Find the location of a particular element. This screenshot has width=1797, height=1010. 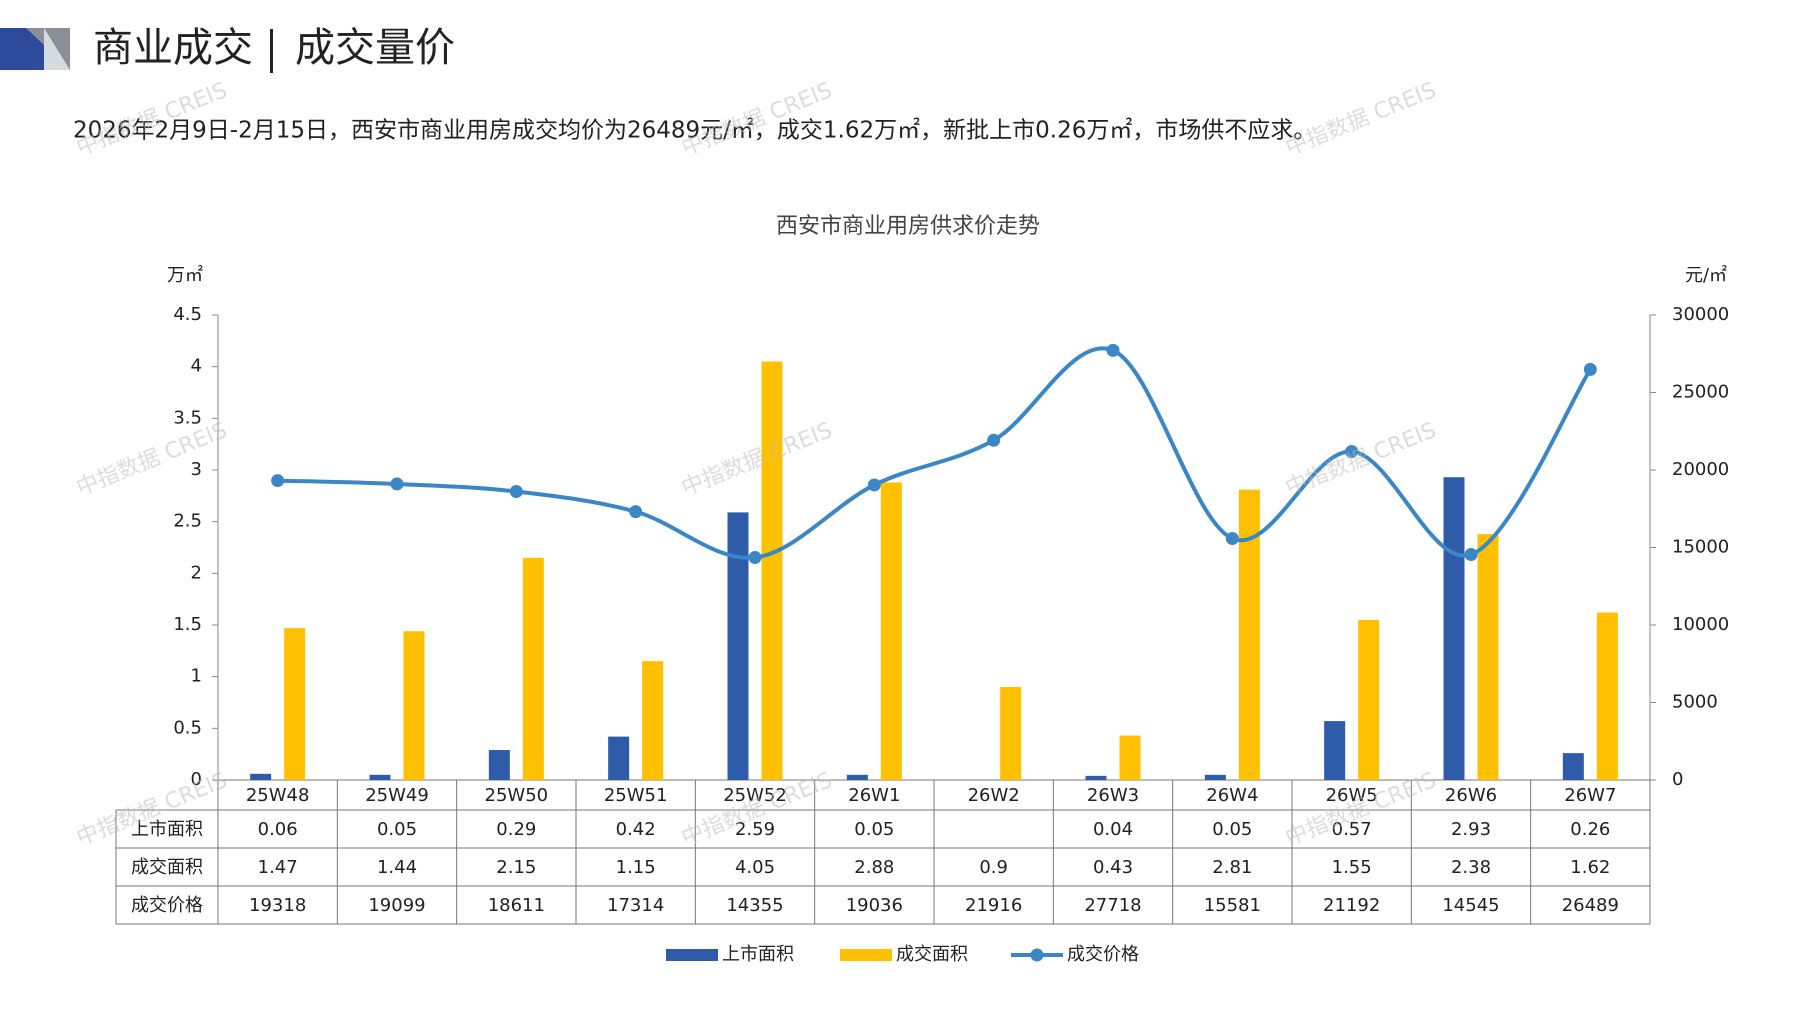

table-row-label: 成交面积 is located at coordinates (167, 867).